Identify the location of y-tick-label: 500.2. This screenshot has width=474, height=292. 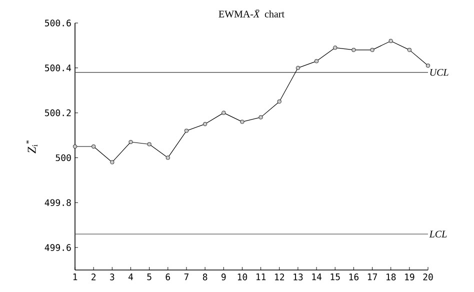
(58, 112).